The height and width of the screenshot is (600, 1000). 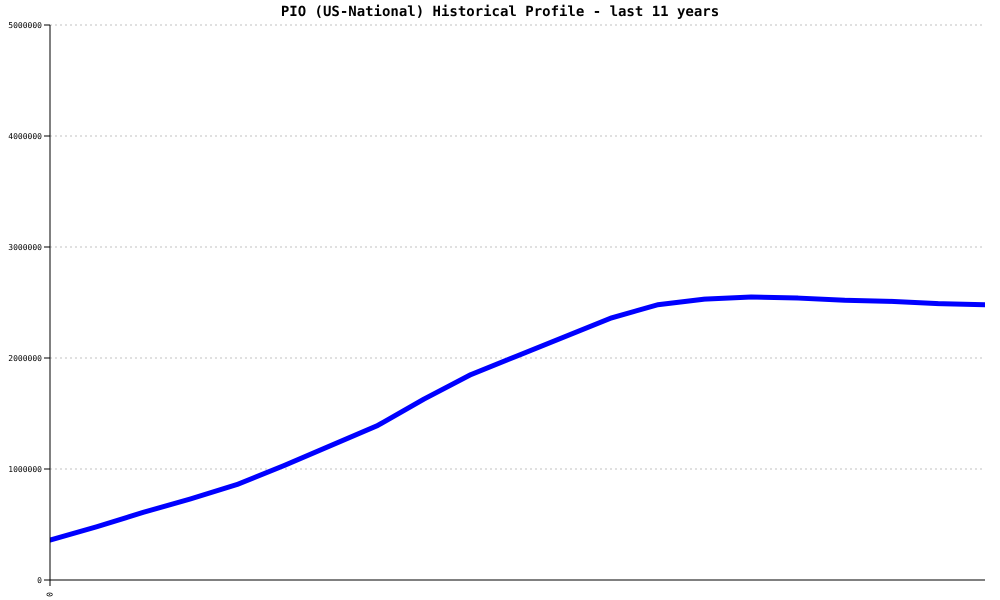 What do you see at coordinates (39, 580) in the screenshot?
I see `y-tick-label: 0` at bounding box center [39, 580].